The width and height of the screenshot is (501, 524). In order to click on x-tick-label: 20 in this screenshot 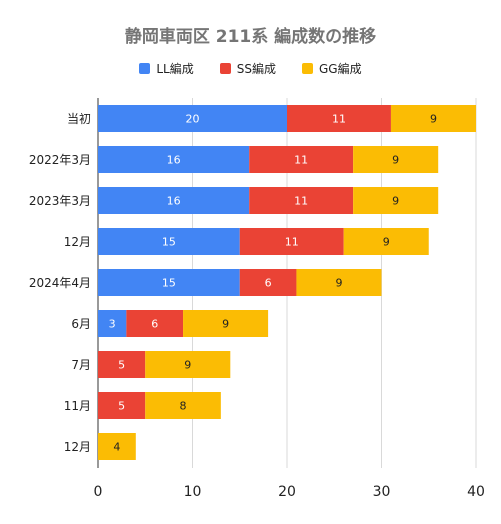, I will do `click(287, 492)`.